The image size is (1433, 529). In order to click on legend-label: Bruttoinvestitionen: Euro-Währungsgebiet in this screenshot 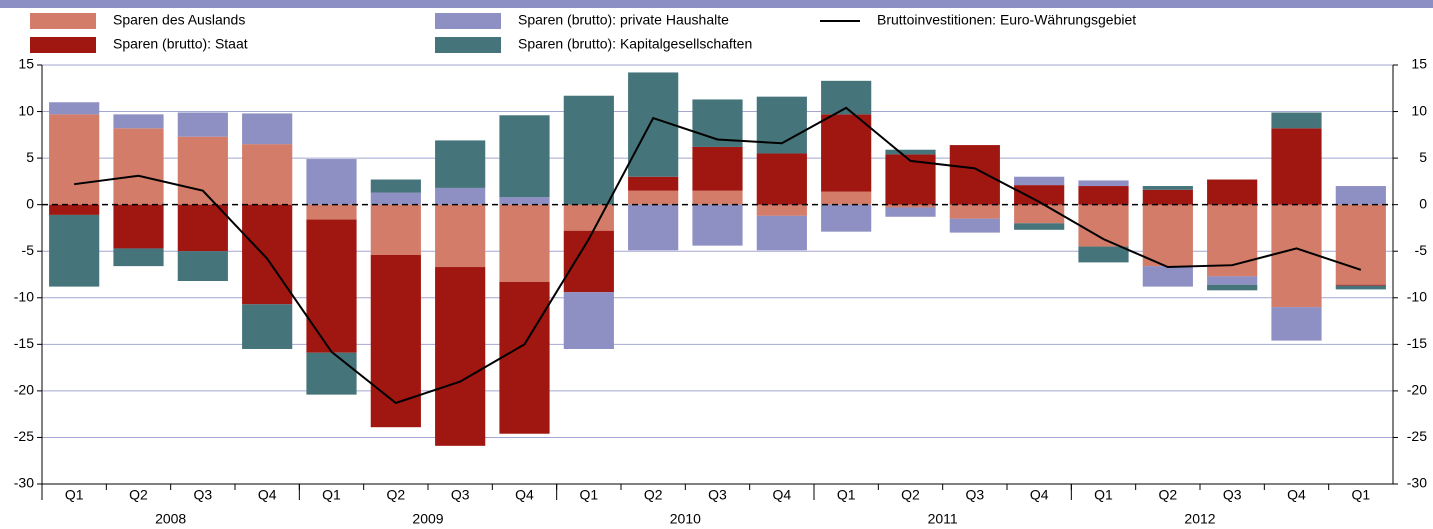, I will do `click(1006, 20)`.